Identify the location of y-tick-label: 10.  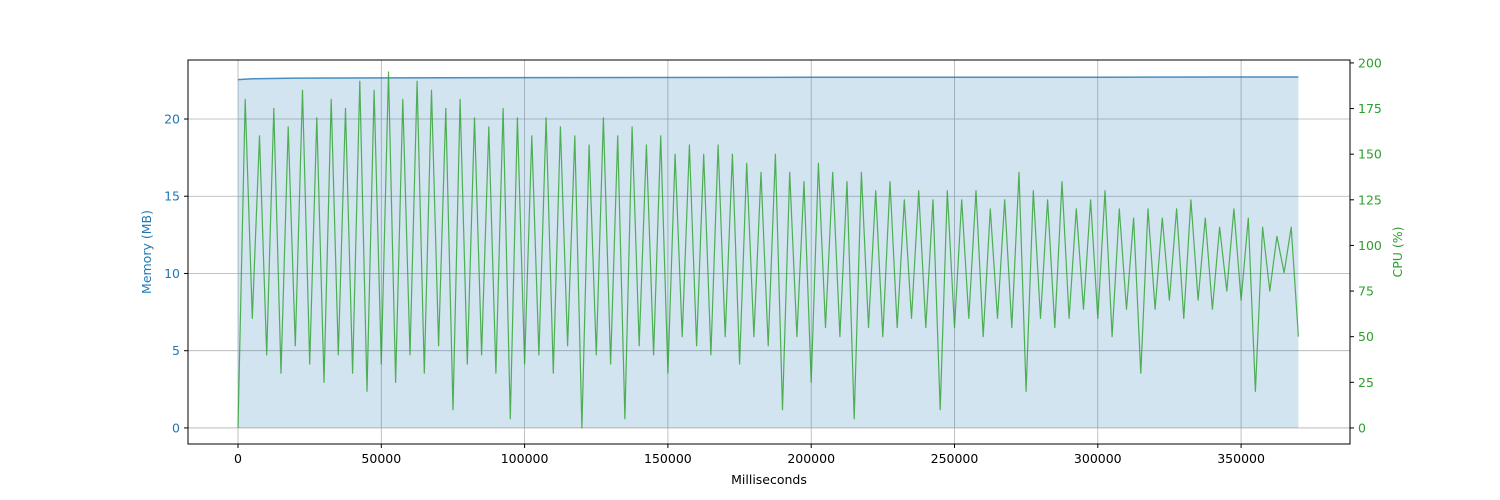
(172, 273).